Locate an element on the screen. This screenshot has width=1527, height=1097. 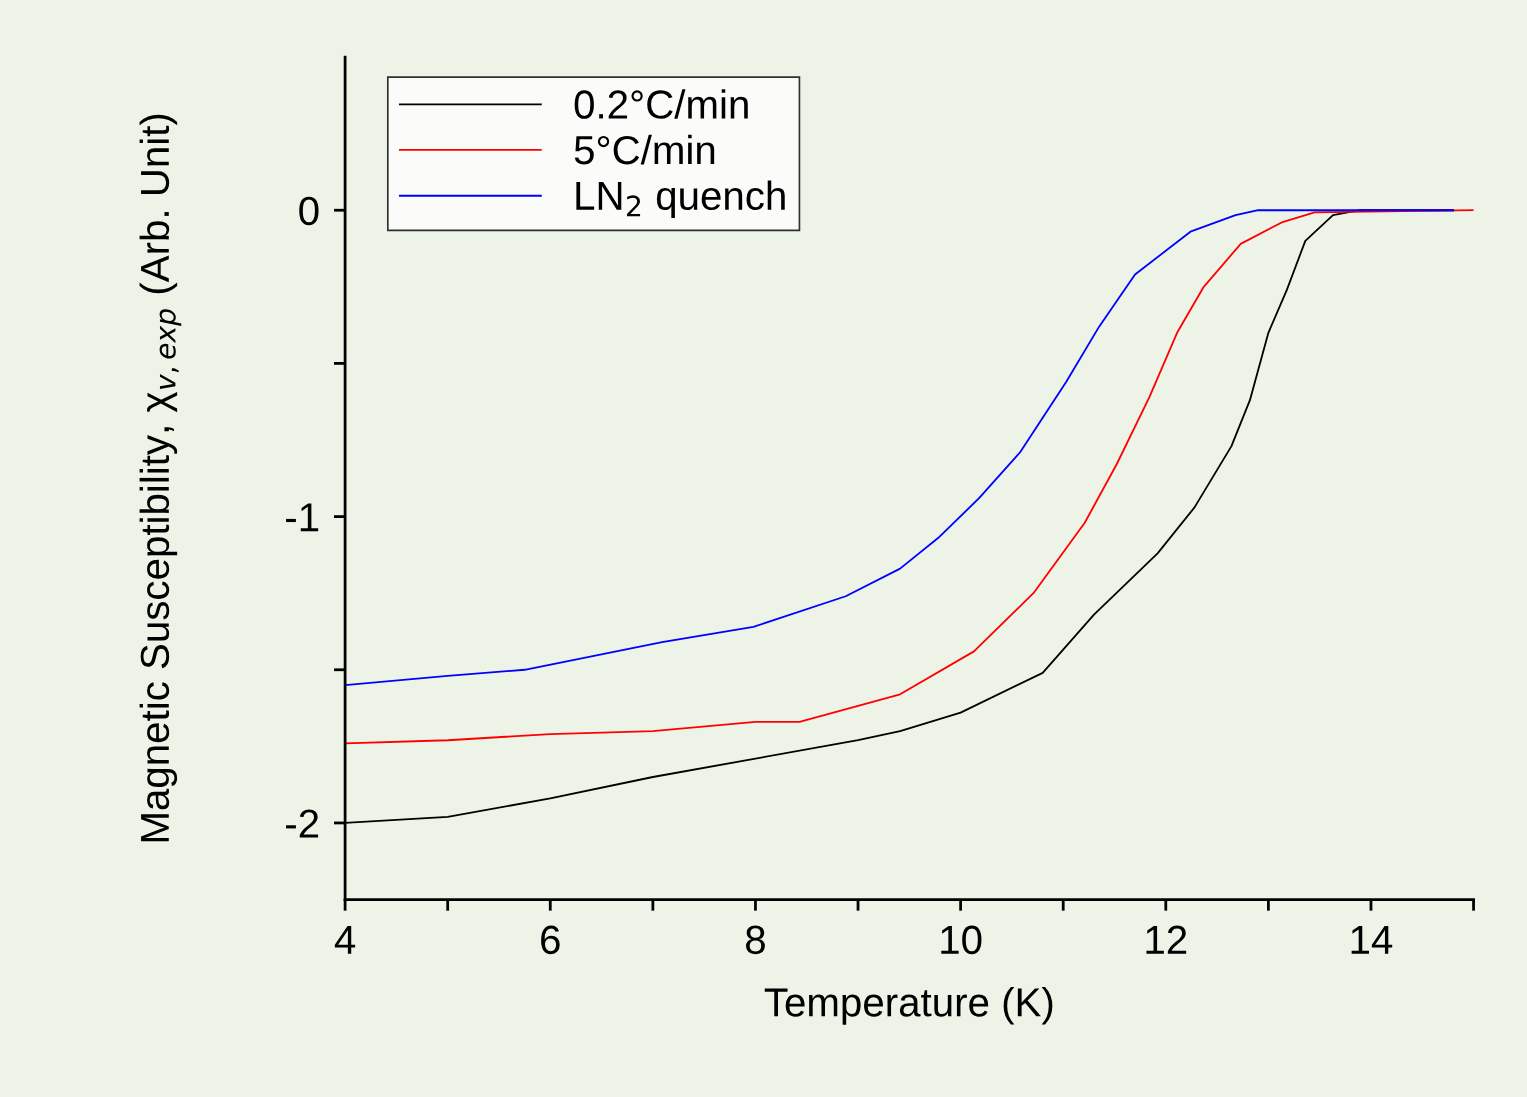
x-axis-title: Temperature (K) is located at coordinates (908, 1006).